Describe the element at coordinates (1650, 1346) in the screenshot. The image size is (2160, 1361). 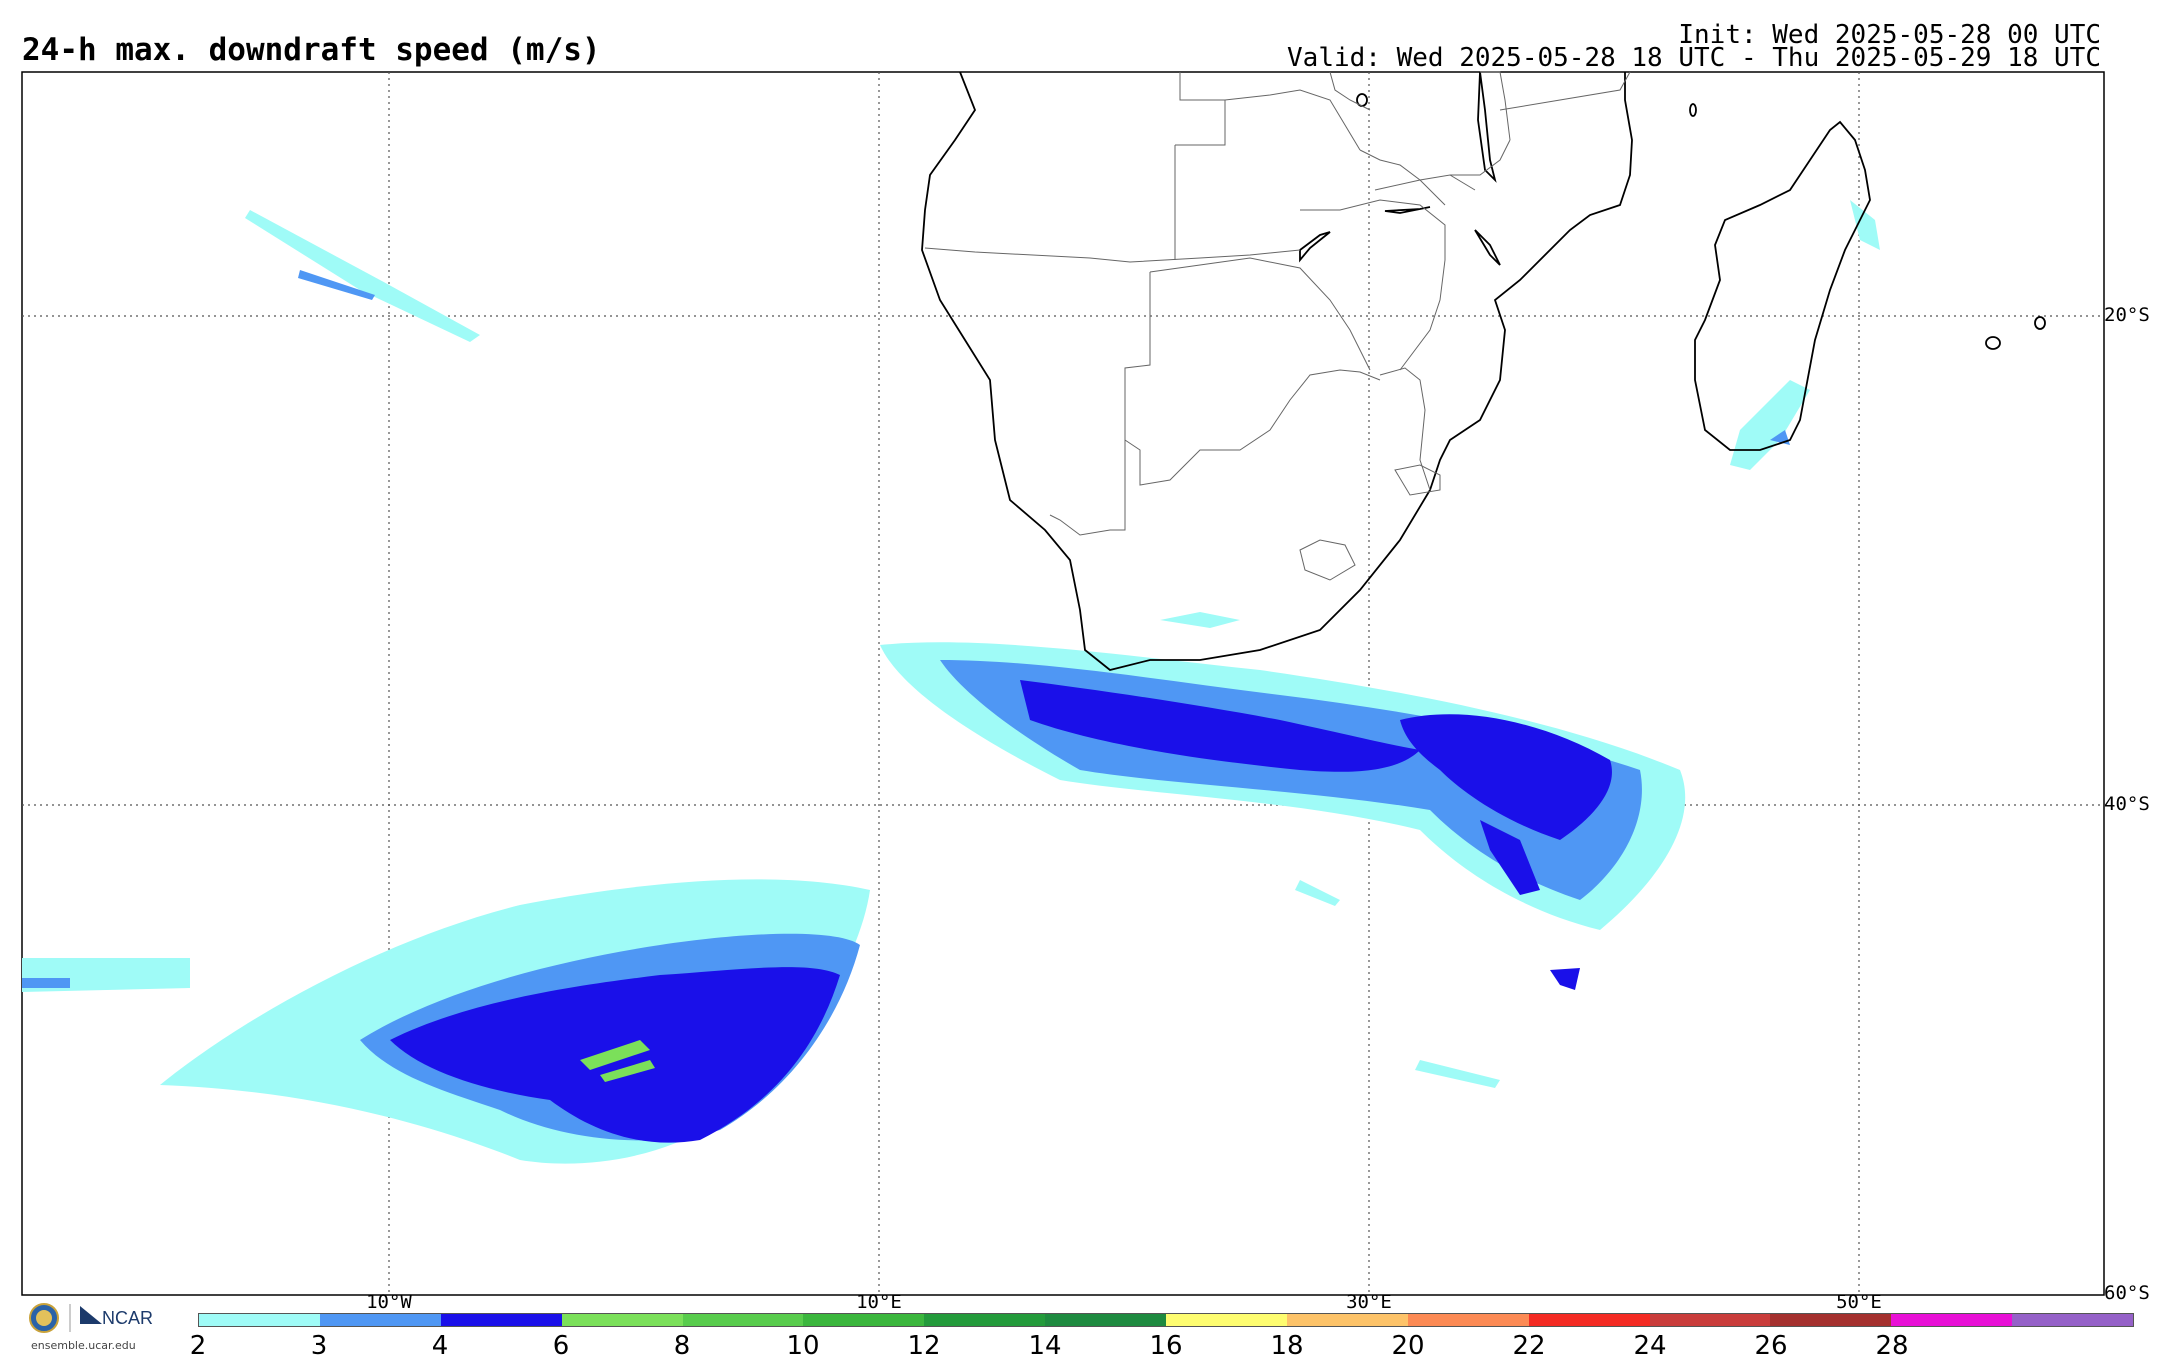
I see `colorbar-tick-label: 24` at that location.